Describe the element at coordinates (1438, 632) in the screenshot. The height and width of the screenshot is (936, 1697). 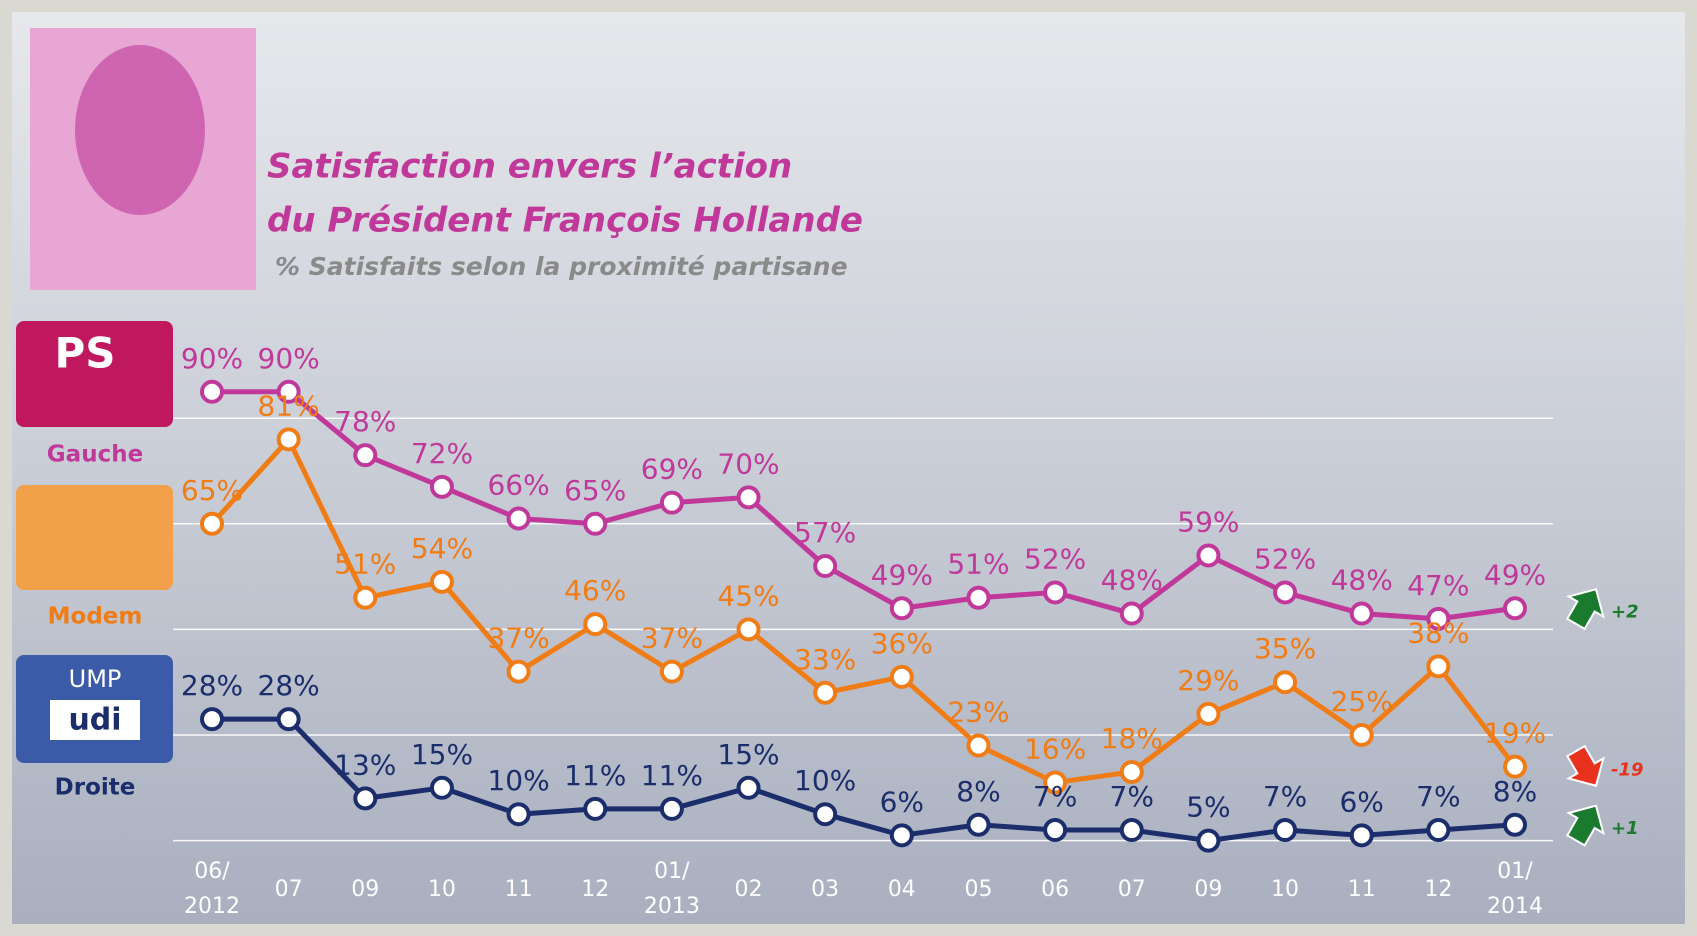
I see `value-label: 38%` at that location.